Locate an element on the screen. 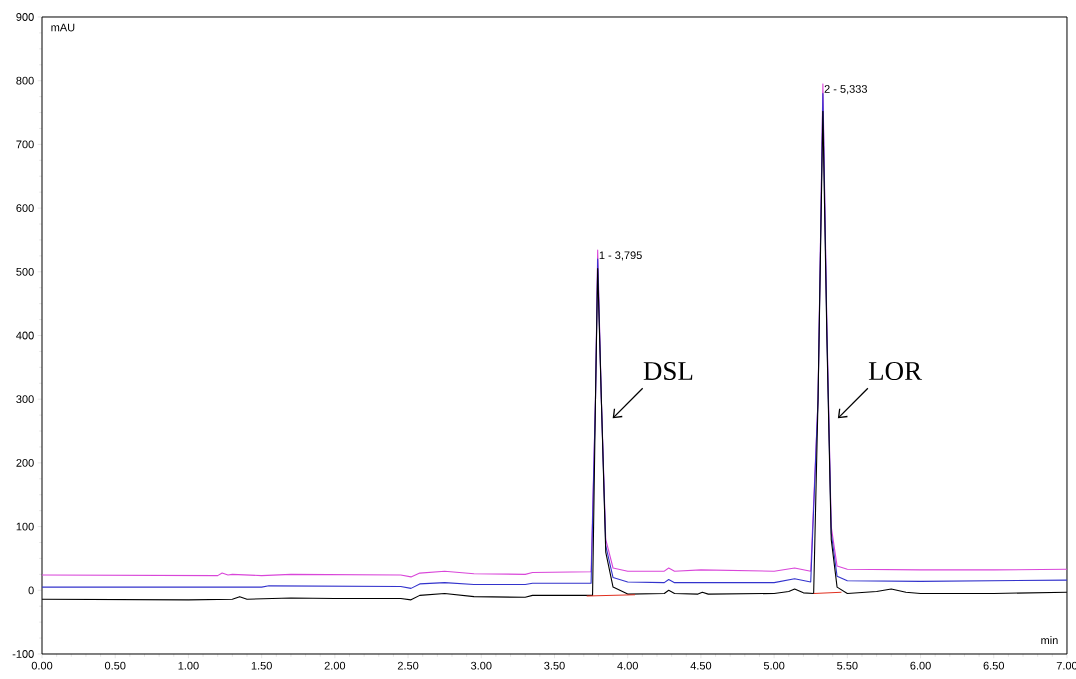 The height and width of the screenshot is (679, 1076). y-tick-label: 0 is located at coordinates (31, 590).